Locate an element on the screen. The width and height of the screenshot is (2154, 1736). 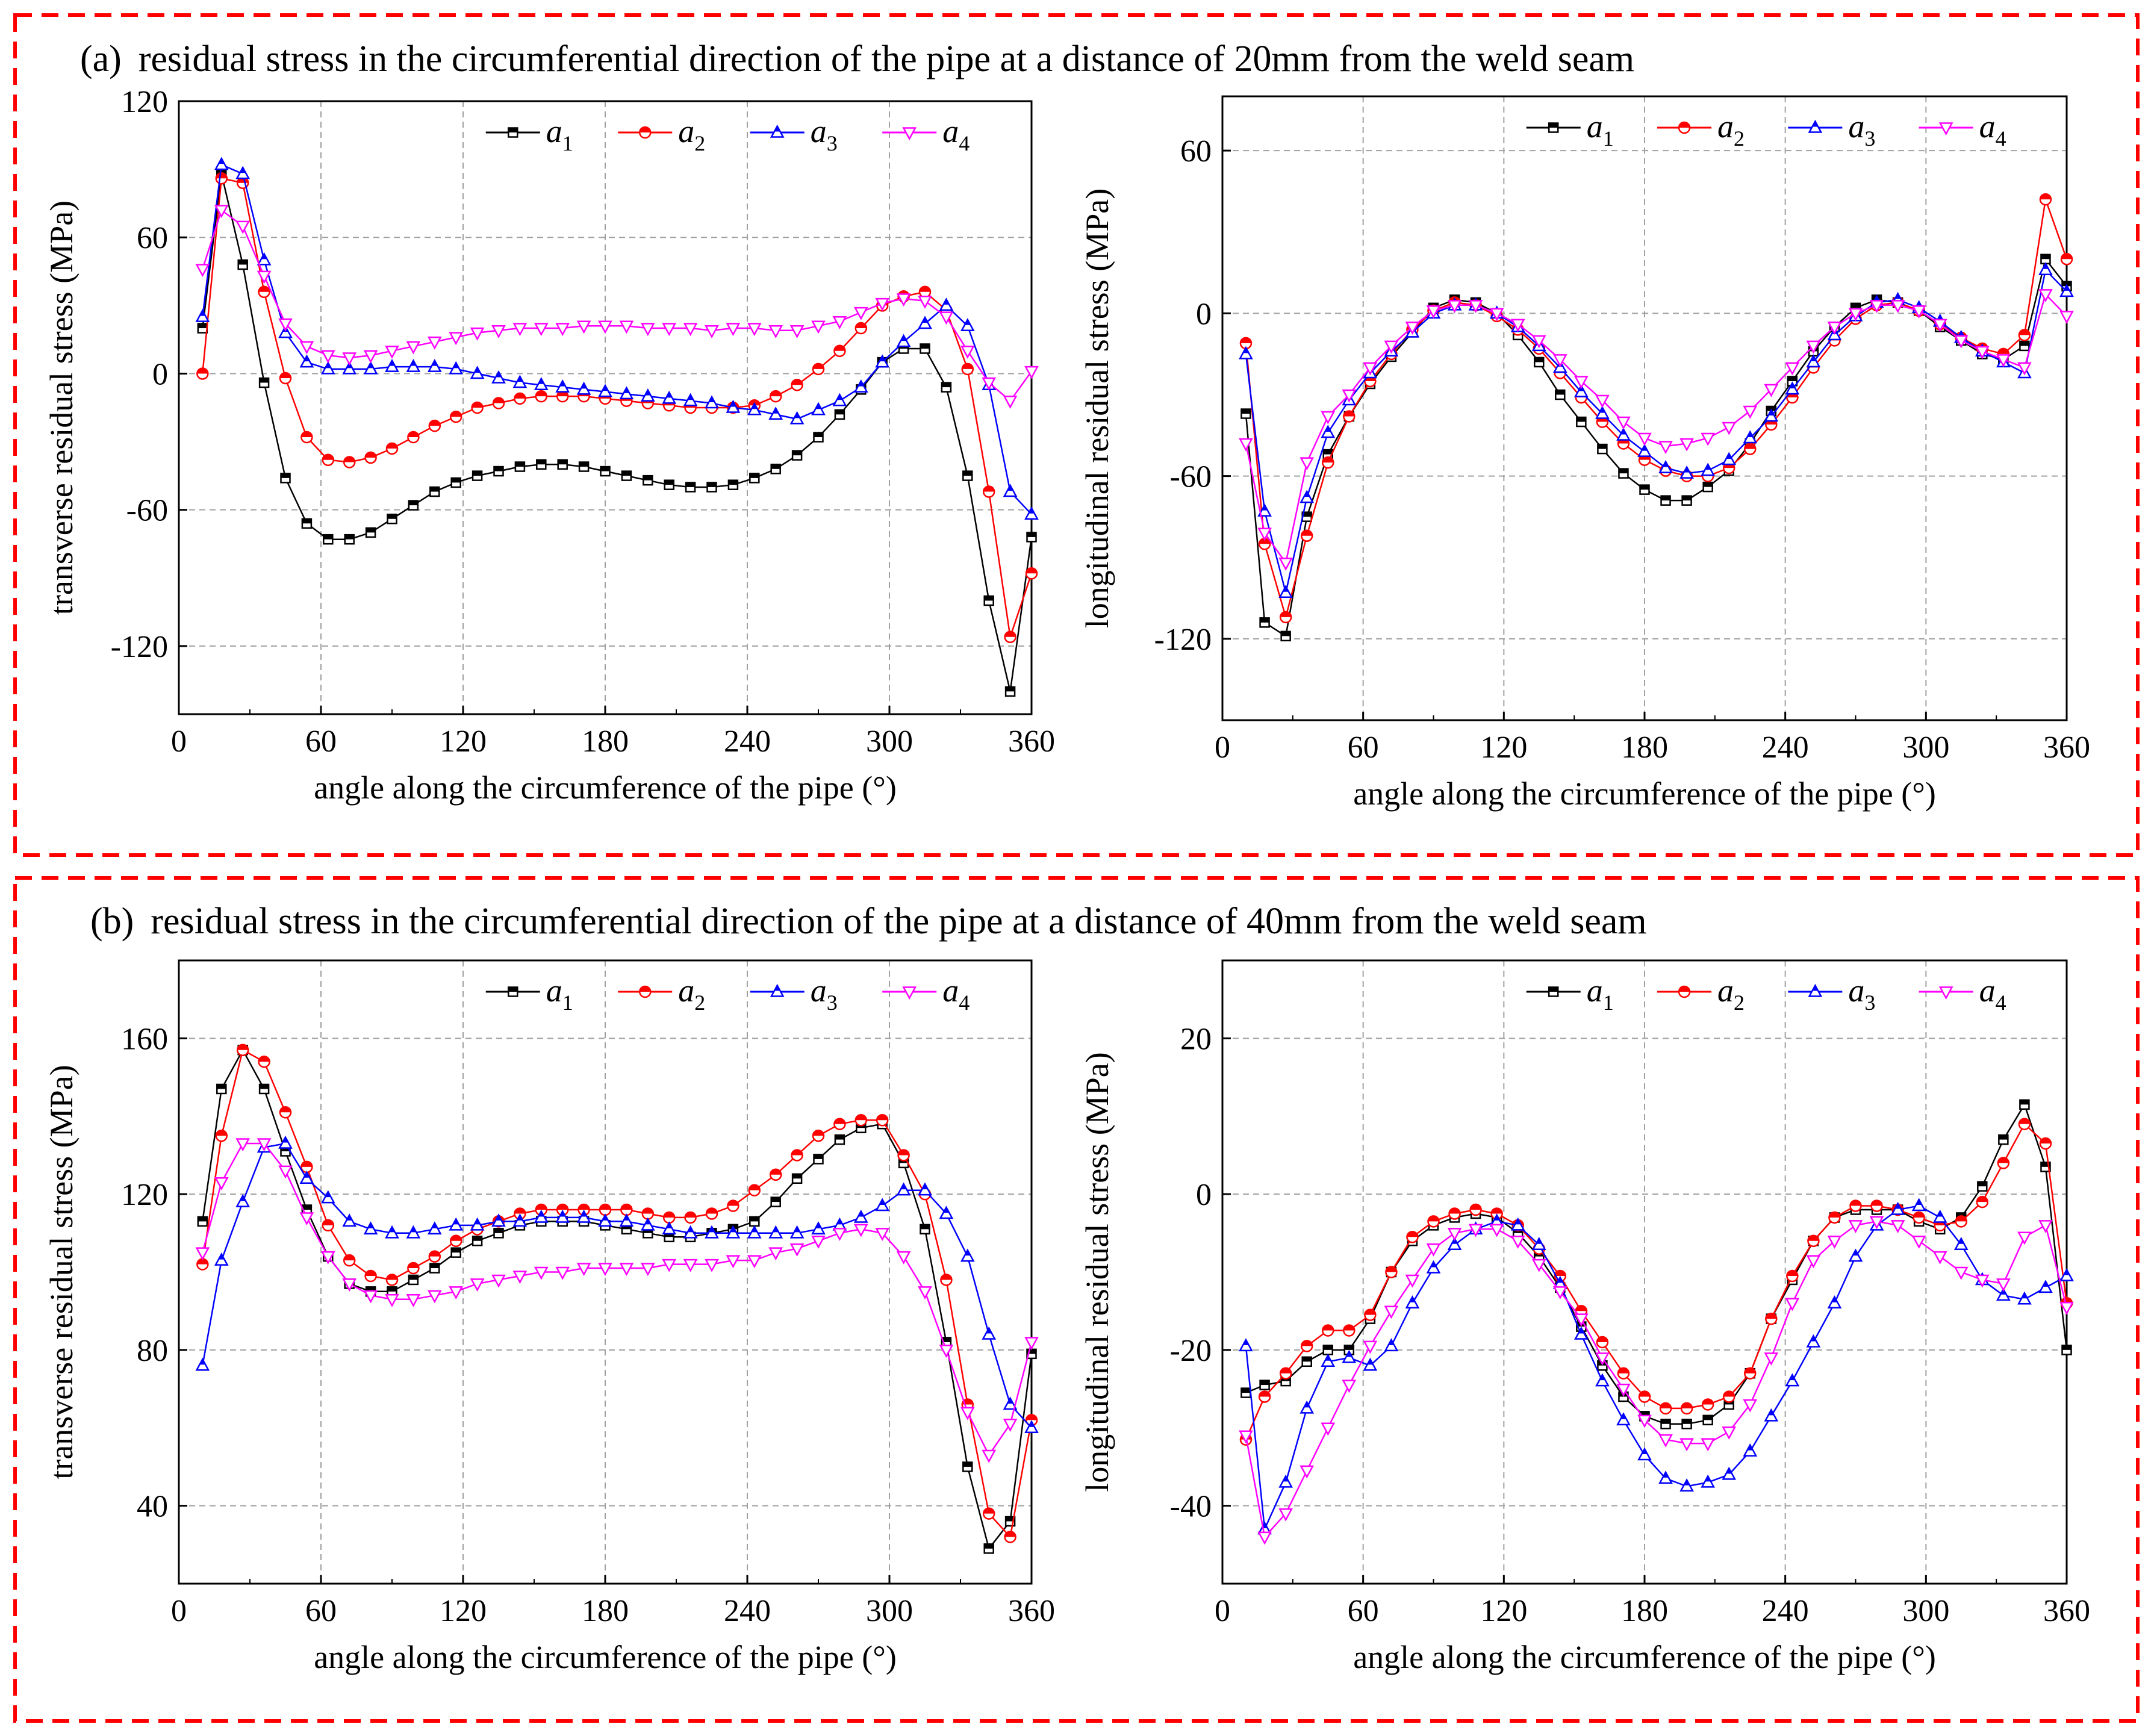
x-tick-label: 180 is located at coordinates (605, 1611).